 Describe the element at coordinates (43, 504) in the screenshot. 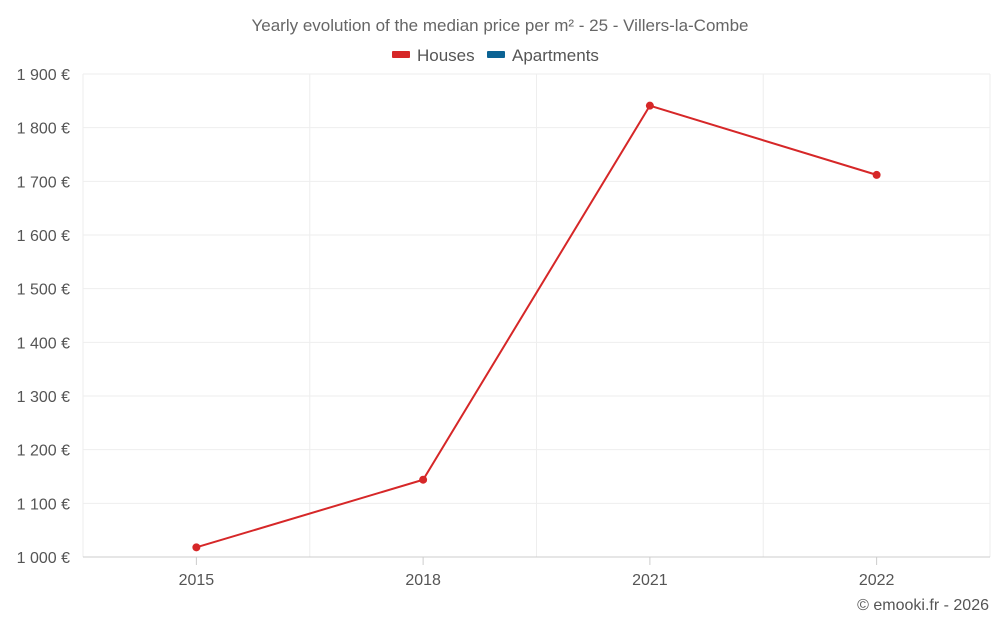

I see `y-tick-label: 1 100 €` at that location.